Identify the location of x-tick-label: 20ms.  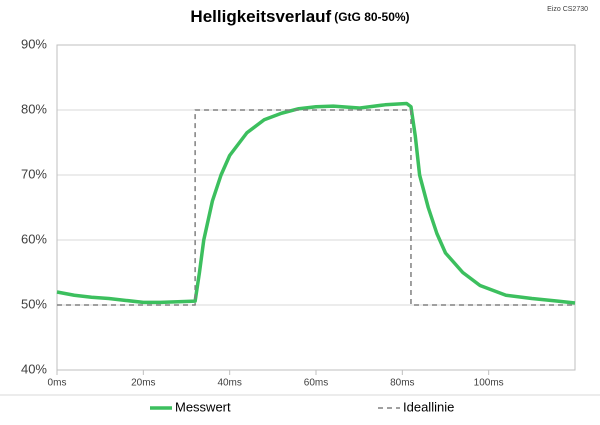
(143, 383).